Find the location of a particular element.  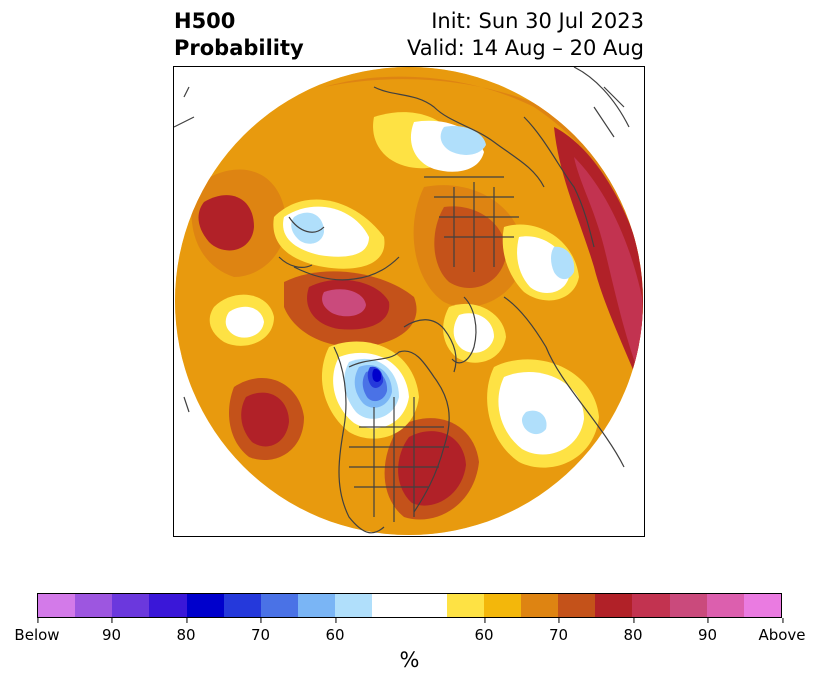

colorbar-tick-label: Above is located at coordinates (782, 631).